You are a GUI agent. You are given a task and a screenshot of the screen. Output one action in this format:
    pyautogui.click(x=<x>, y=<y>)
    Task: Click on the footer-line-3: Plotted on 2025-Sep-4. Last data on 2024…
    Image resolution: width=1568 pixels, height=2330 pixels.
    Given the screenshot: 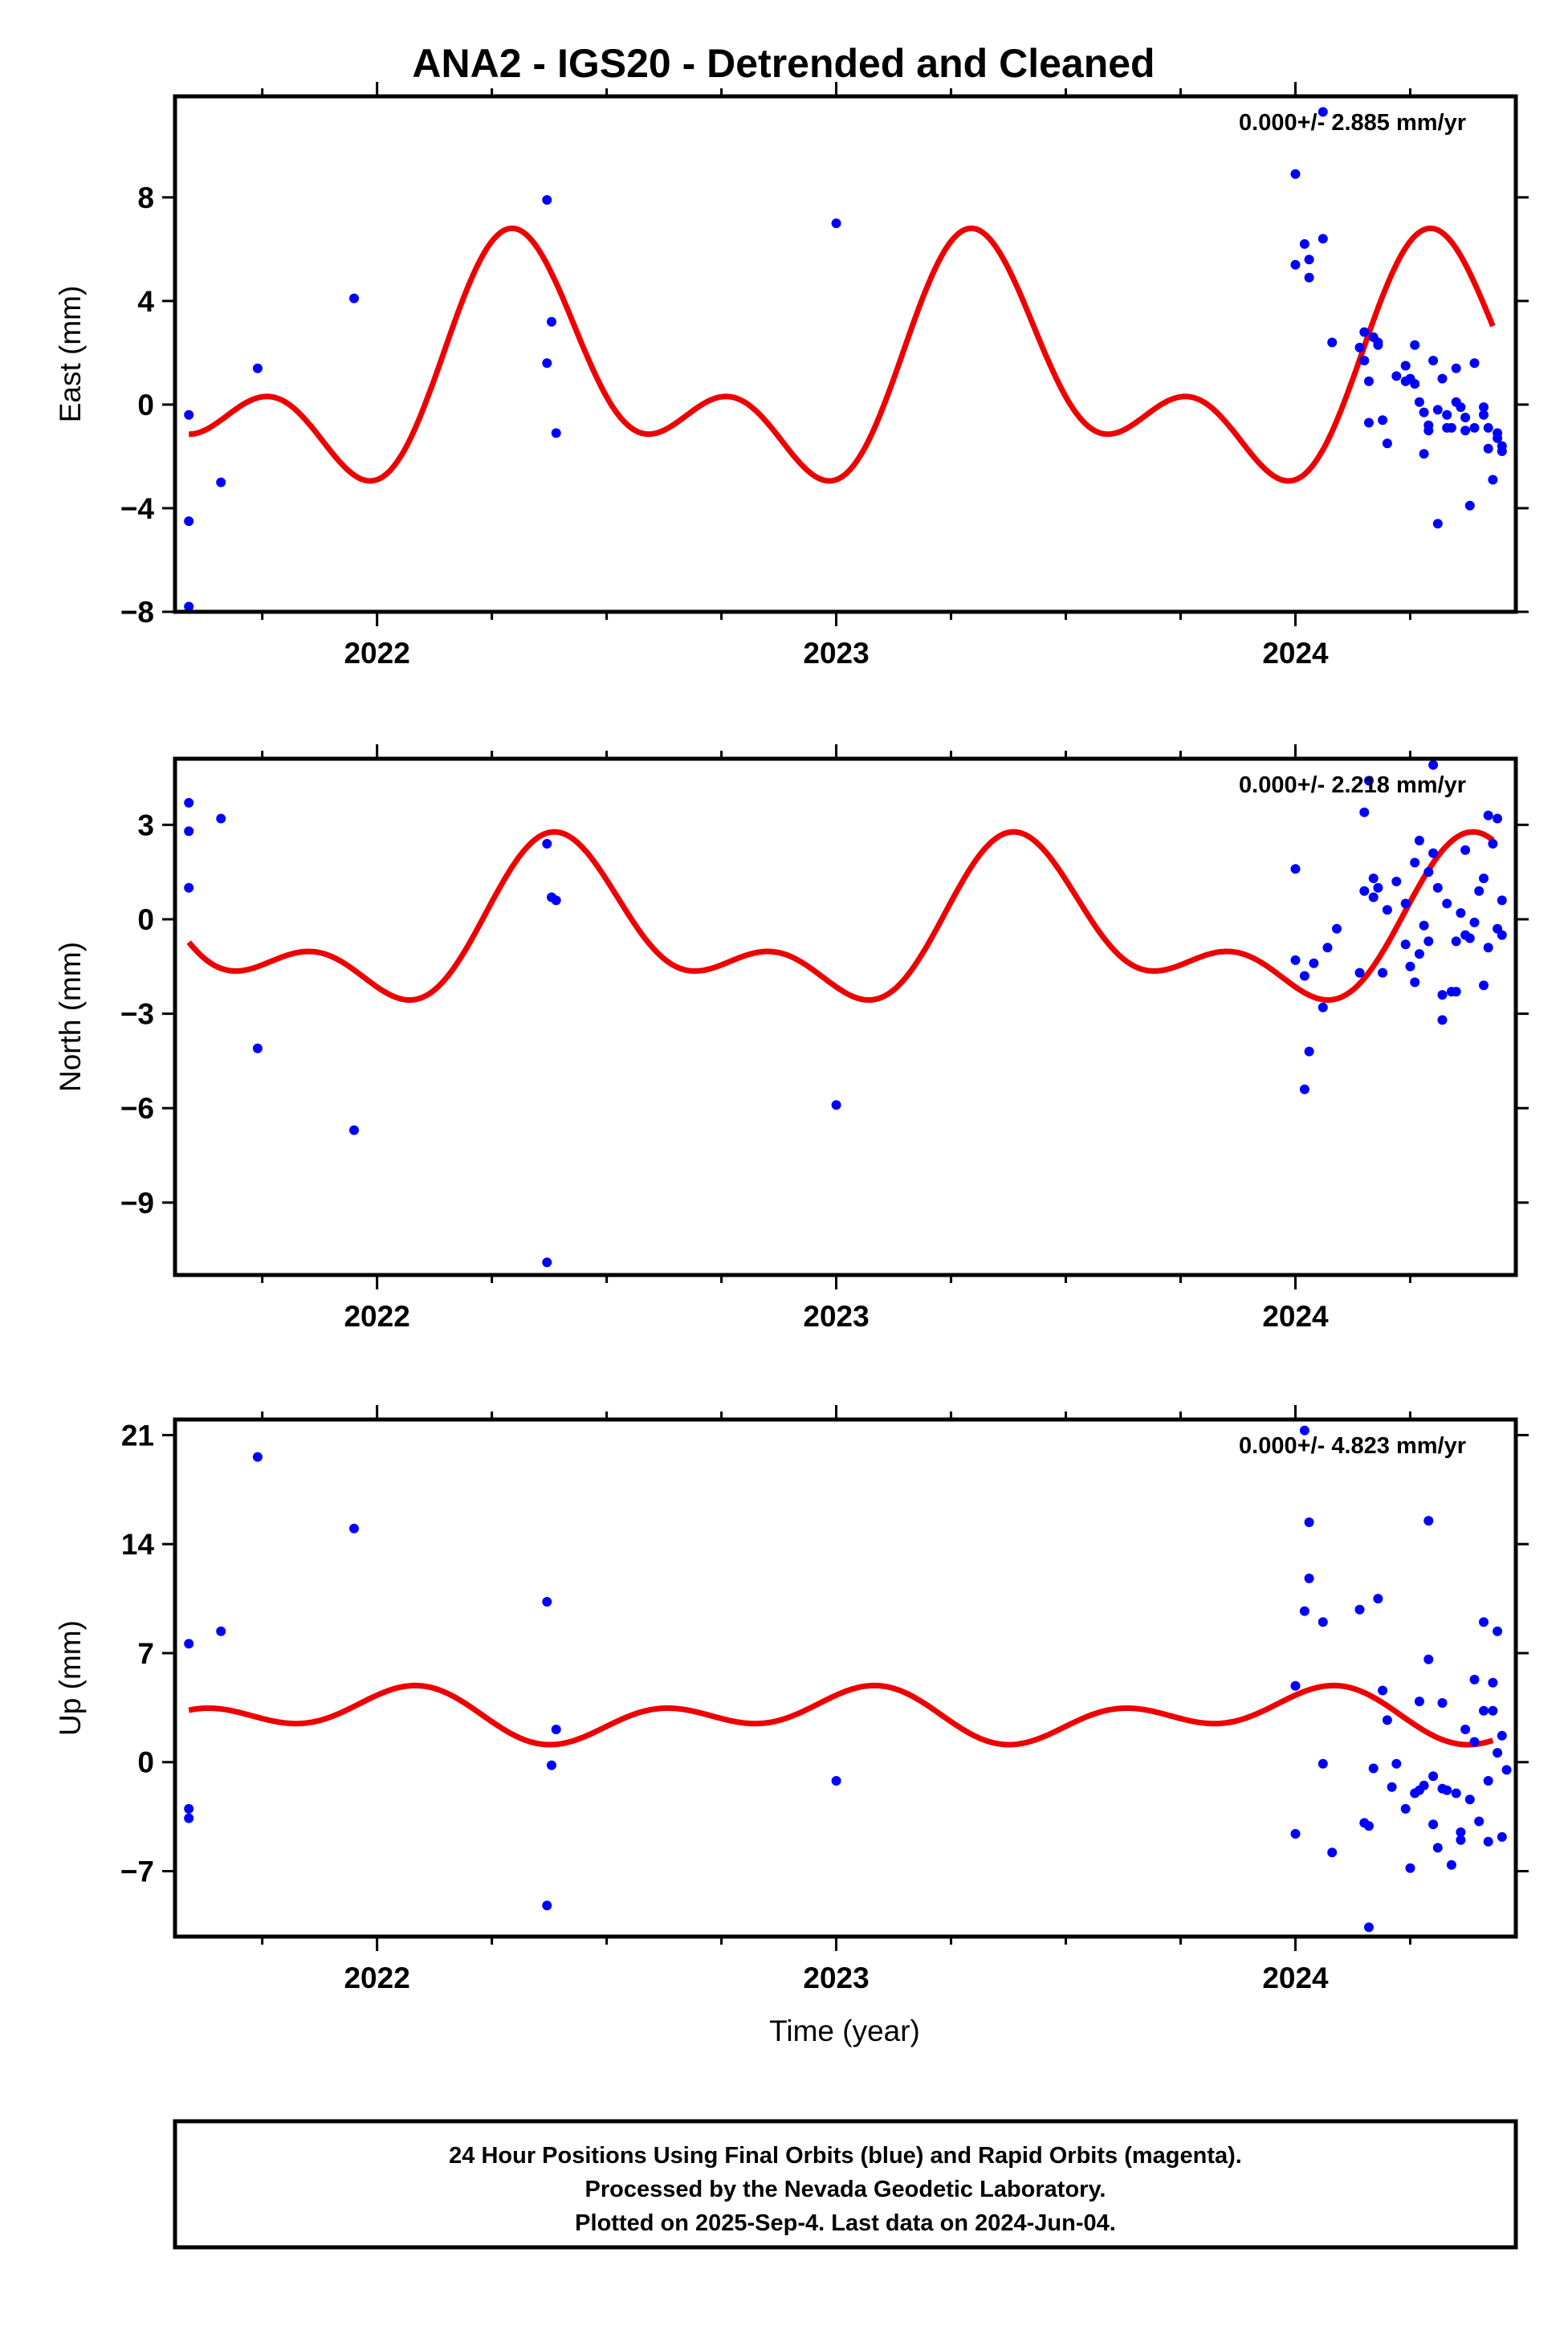 What is the action you would take?
    pyautogui.click(x=845, y=2223)
    